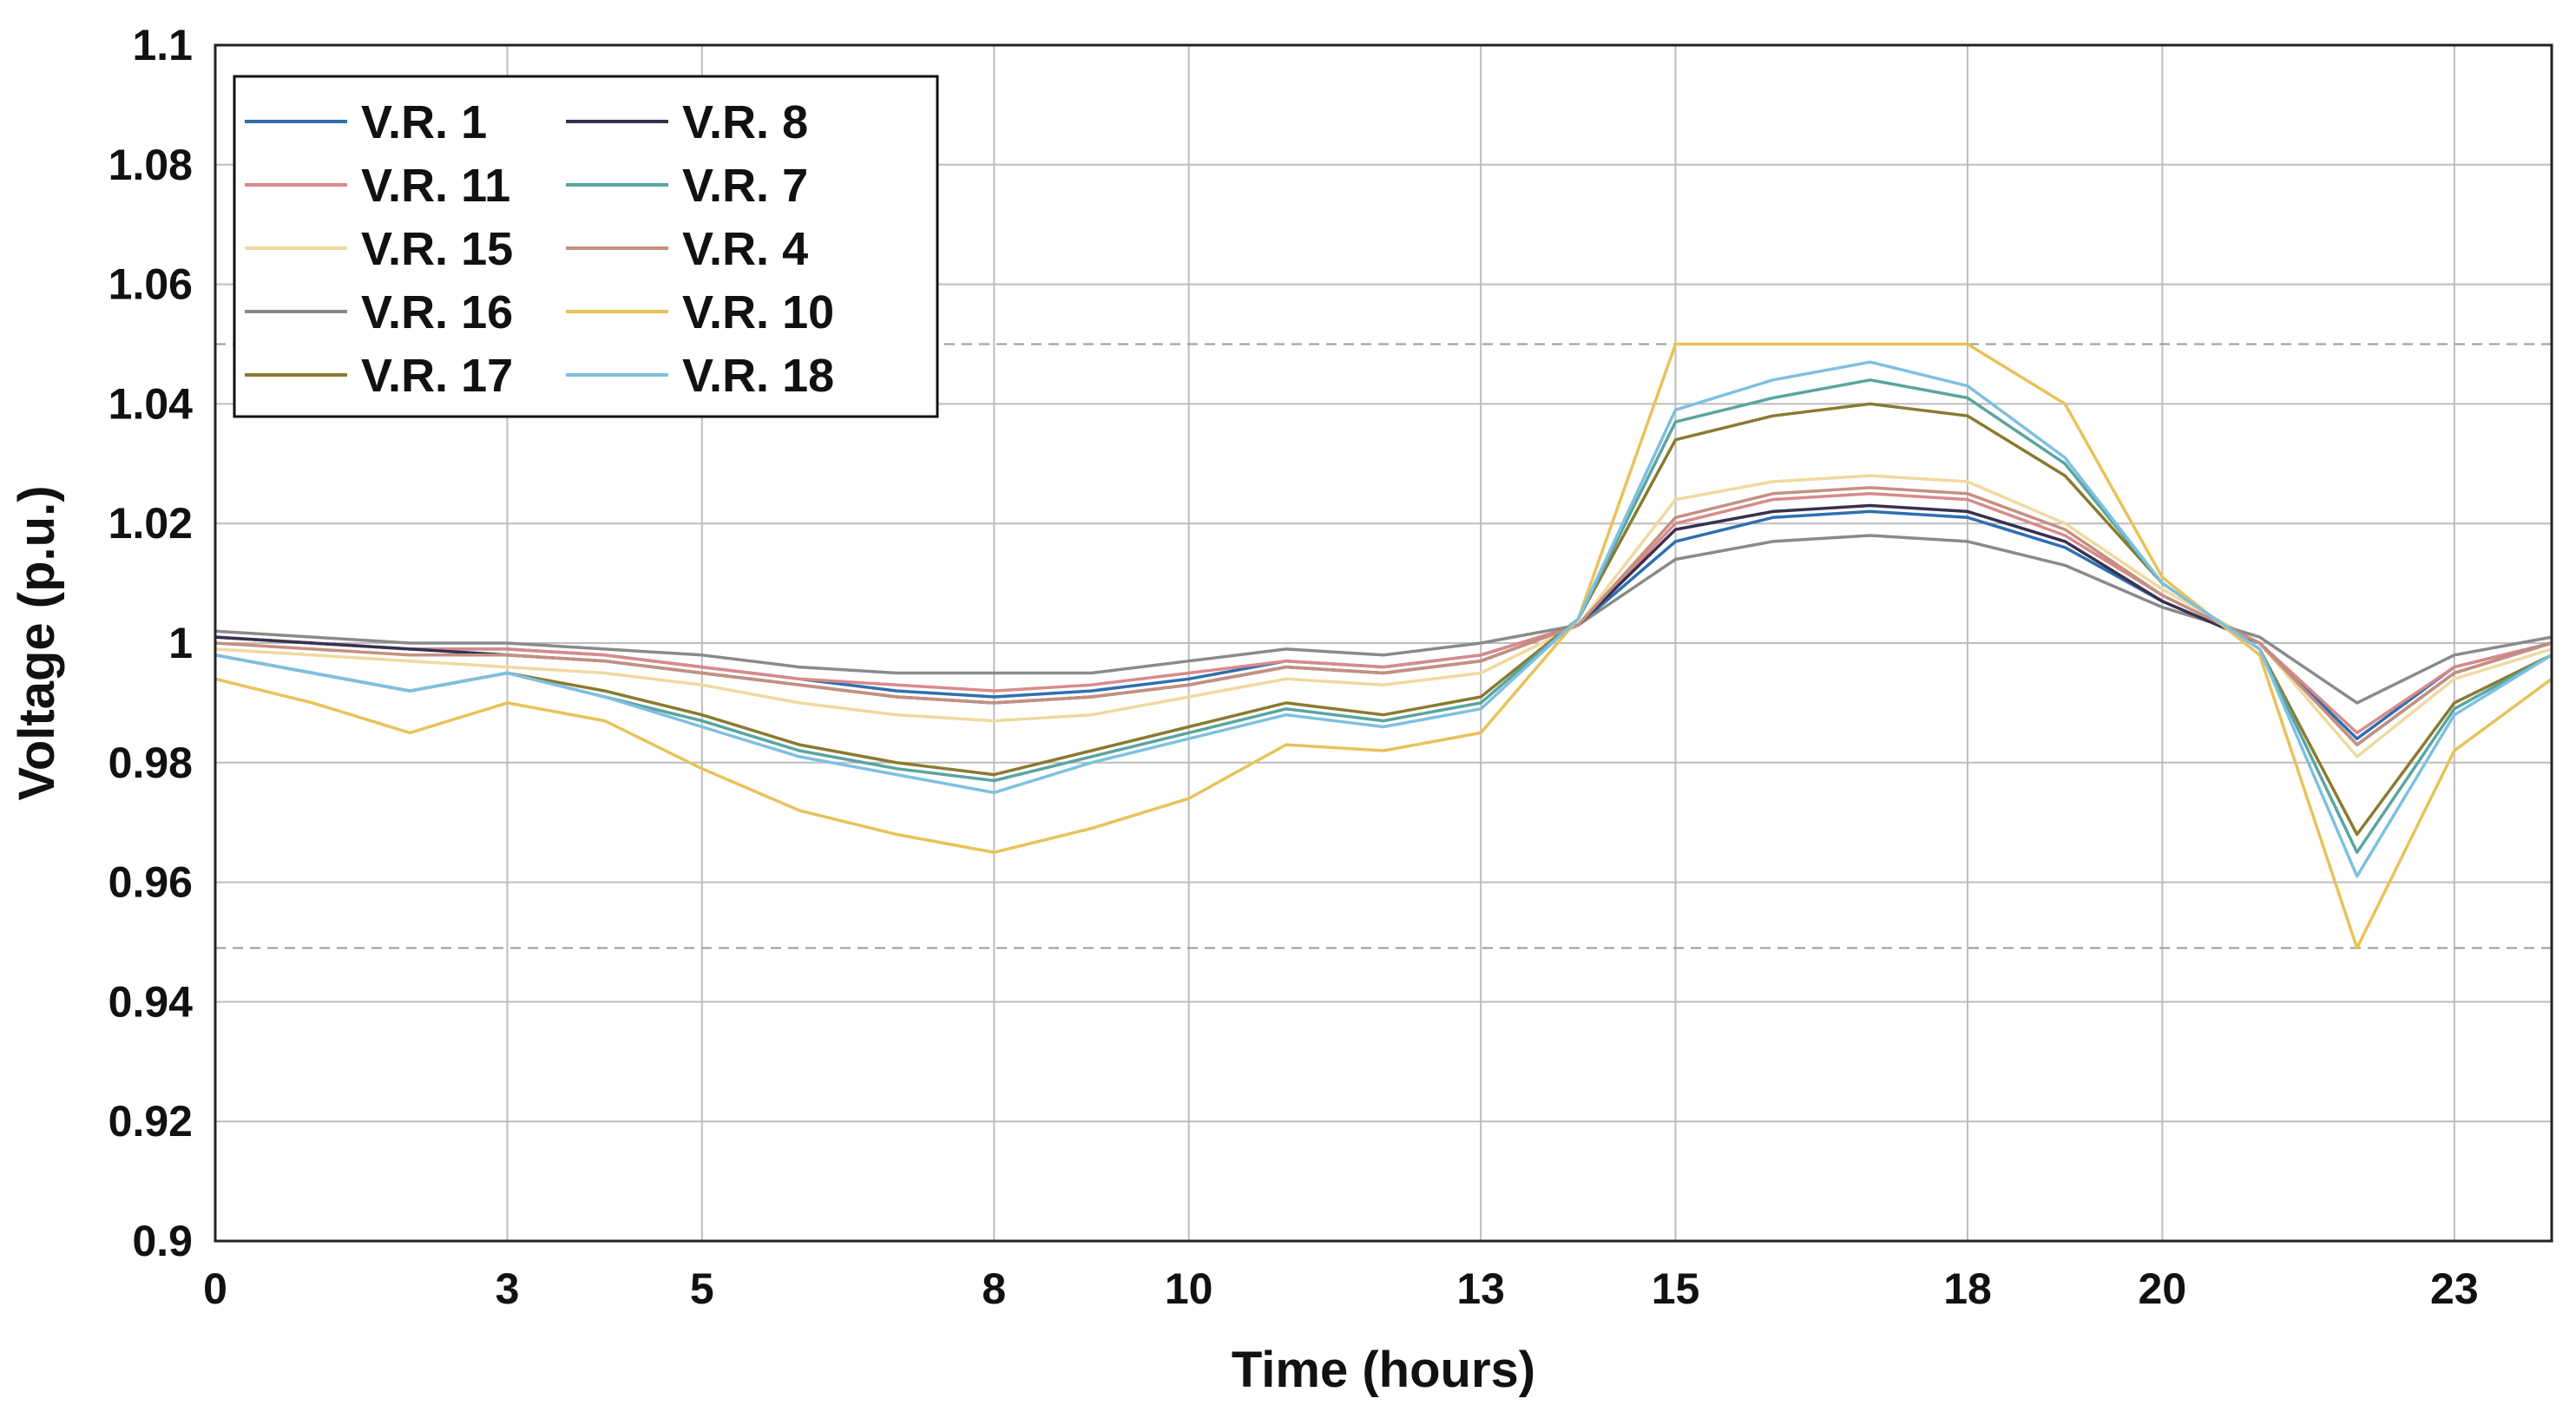 This screenshot has width=2576, height=1425. What do you see at coordinates (424, 122) in the screenshot?
I see `legend-label: V.R. 1` at bounding box center [424, 122].